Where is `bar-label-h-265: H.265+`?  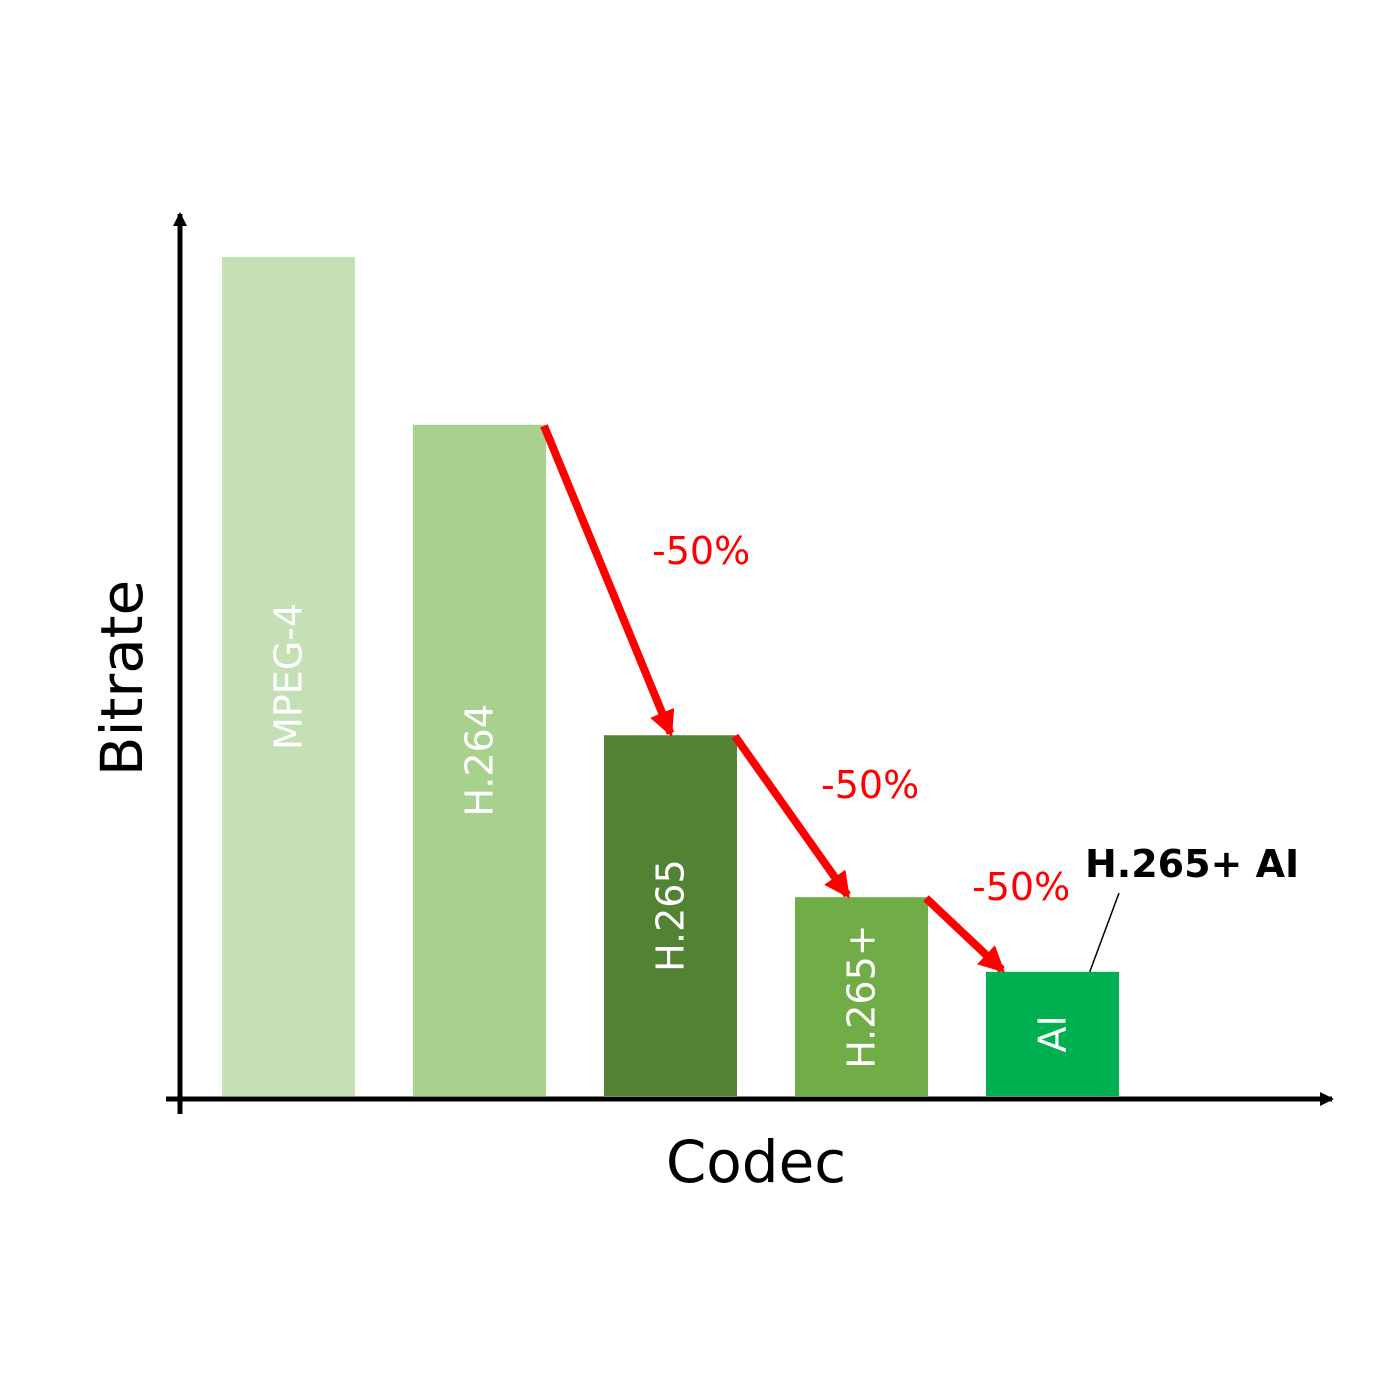 bar-label-h-265: H.265+ is located at coordinates (862, 996).